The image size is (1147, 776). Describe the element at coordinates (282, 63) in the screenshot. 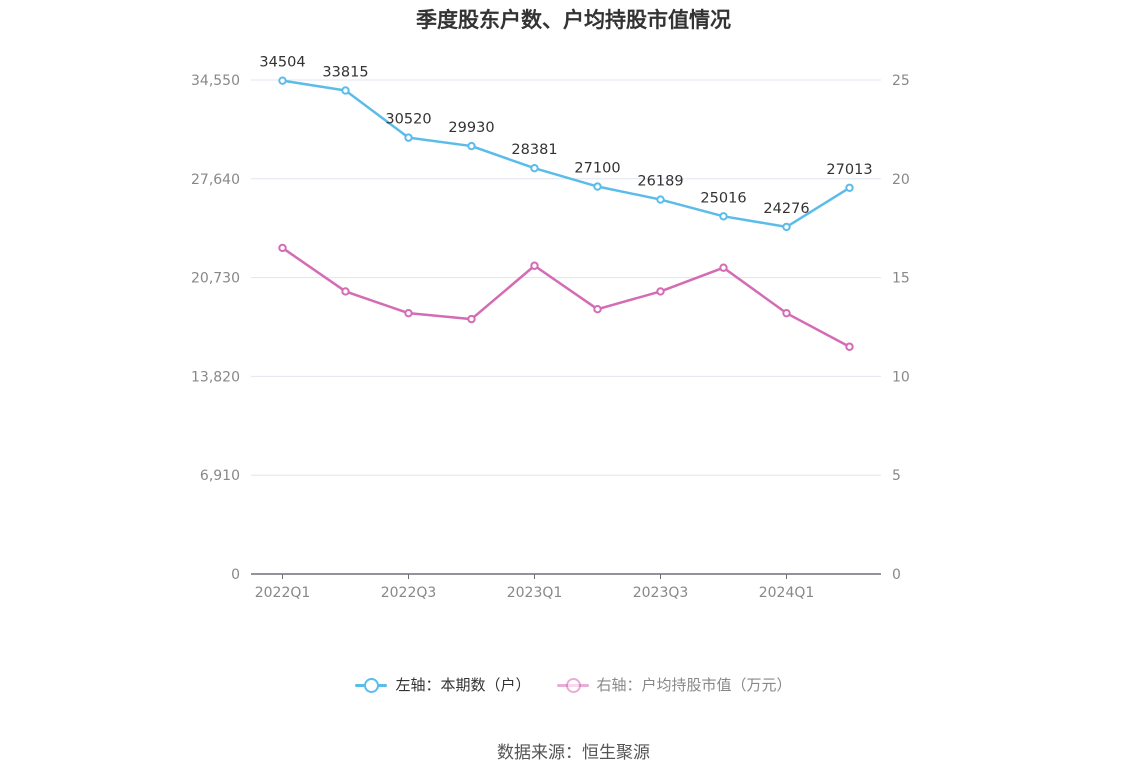

I see `households-data-label: 34504` at that location.